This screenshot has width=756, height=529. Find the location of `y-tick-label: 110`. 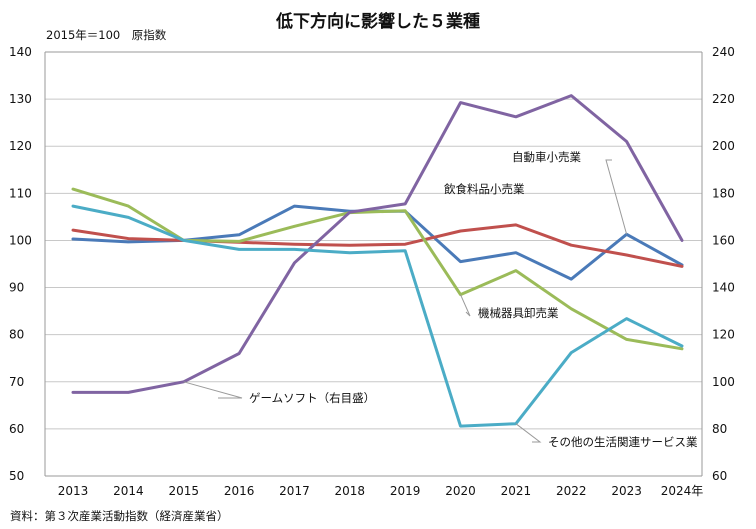

y-tick-label: 110 is located at coordinates (20, 193).